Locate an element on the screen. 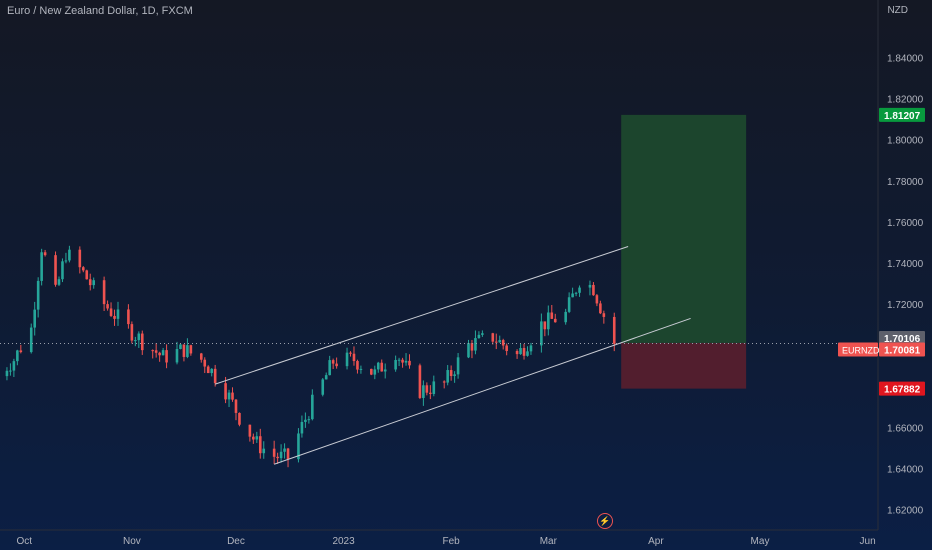 This screenshot has height=550, width=932. lightning-icon: ⚡ is located at coordinates (605, 521).